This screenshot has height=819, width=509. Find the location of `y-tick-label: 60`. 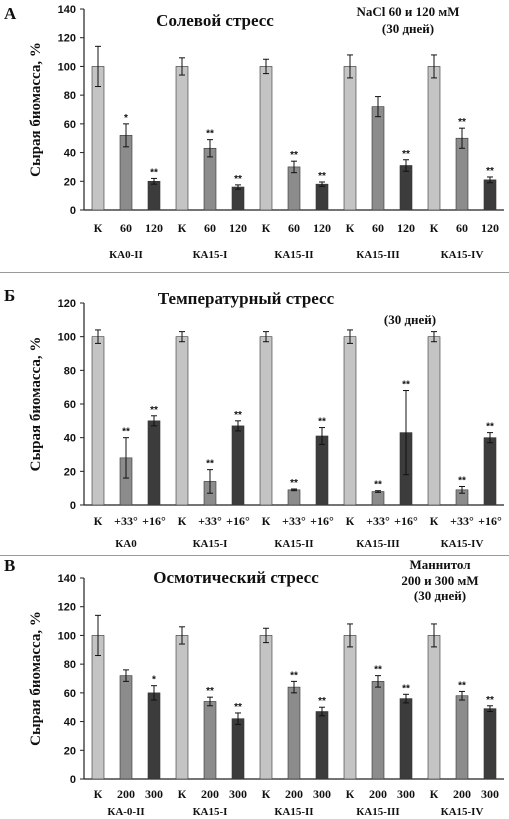

y-tick-label: 60 is located at coordinates (70, 694).